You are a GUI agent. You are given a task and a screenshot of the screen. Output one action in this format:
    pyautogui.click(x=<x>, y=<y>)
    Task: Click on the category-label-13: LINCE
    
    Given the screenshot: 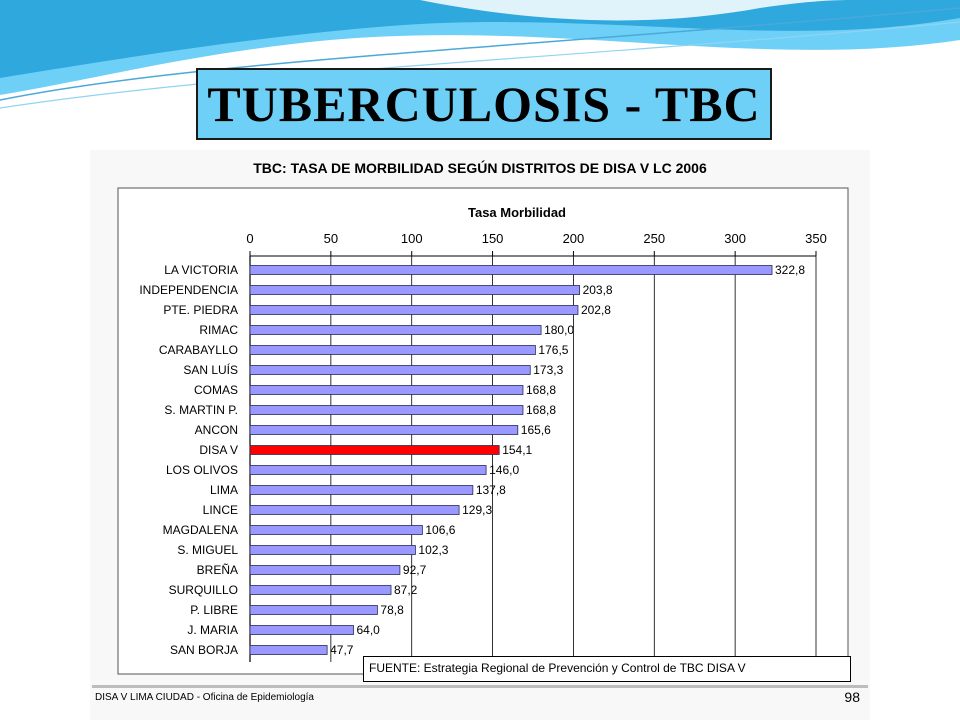 What is the action you would take?
    pyautogui.click(x=220, y=510)
    